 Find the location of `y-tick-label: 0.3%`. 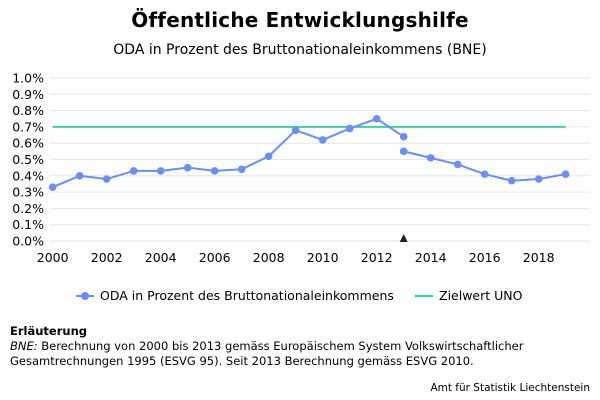

y-tick-label: 0.3% is located at coordinates (28, 192).